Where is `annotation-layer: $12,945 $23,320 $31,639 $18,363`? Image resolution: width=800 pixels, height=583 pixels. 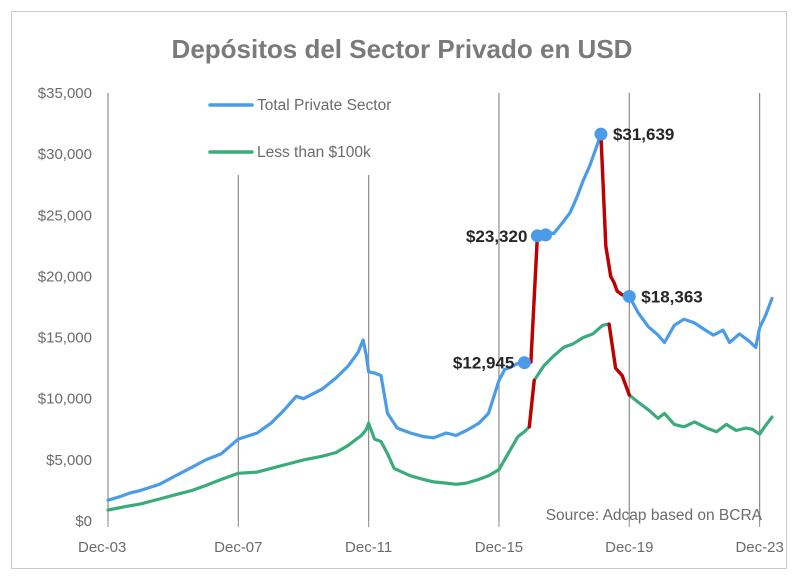
annotation-layer: $12,945 $23,320 $31,639 $18,363 is located at coordinates (578, 249).